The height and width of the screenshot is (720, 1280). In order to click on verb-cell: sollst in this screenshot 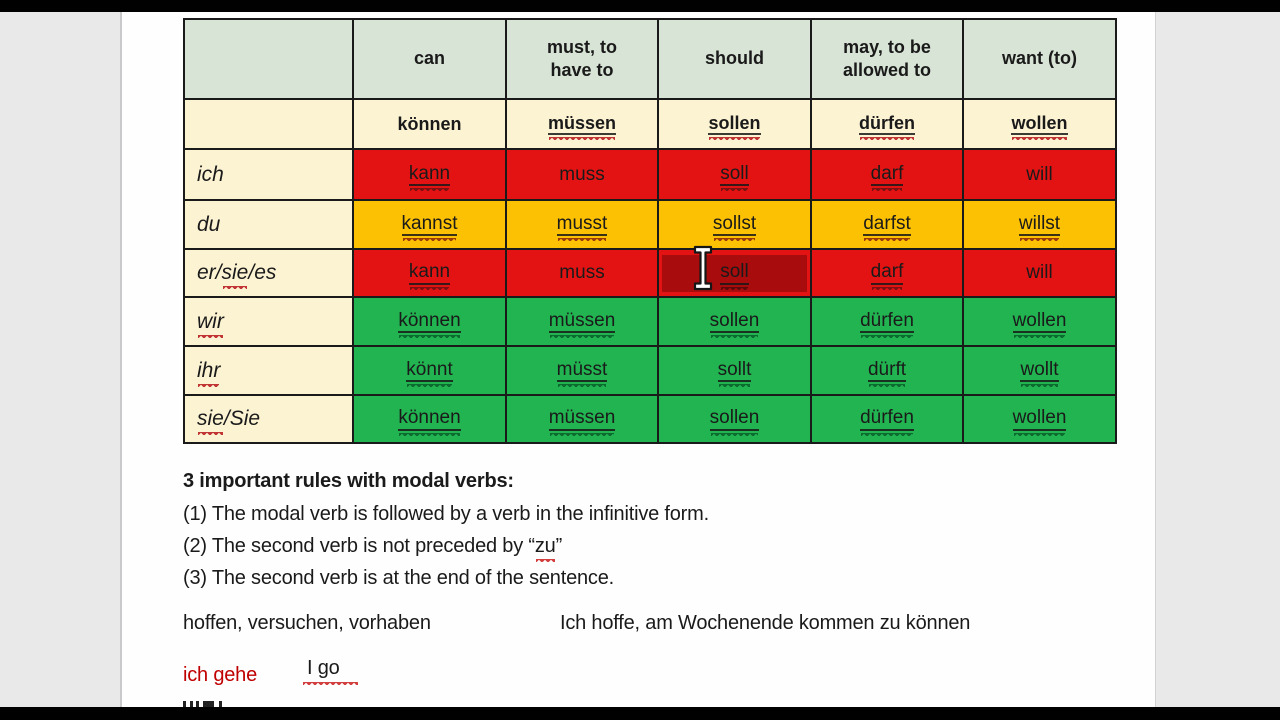, I will do `click(734, 224)`.